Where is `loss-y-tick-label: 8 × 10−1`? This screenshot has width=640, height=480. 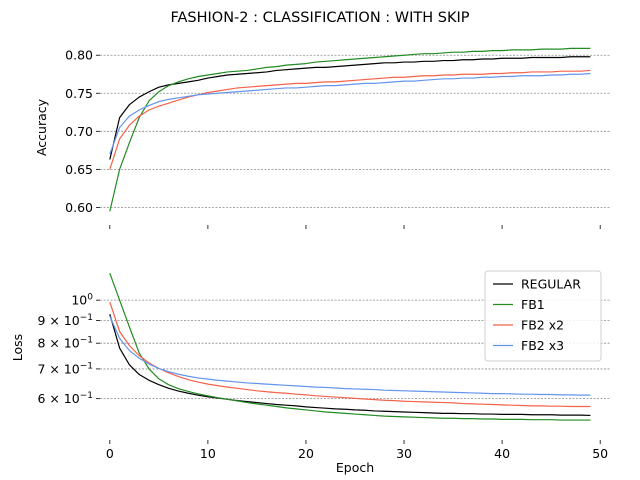 loss-y-tick-label: 8 × 10−1 is located at coordinates (65, 343).